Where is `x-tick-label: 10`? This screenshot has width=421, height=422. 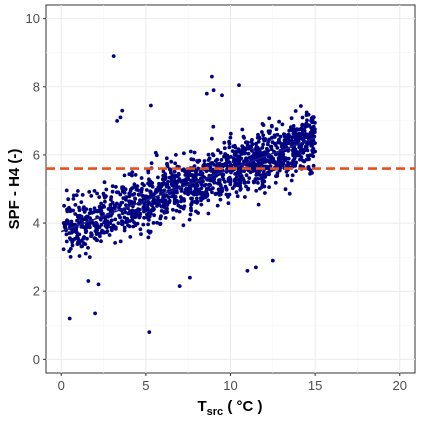
x-tick-label: 10 is located at coordinates (230, 385).